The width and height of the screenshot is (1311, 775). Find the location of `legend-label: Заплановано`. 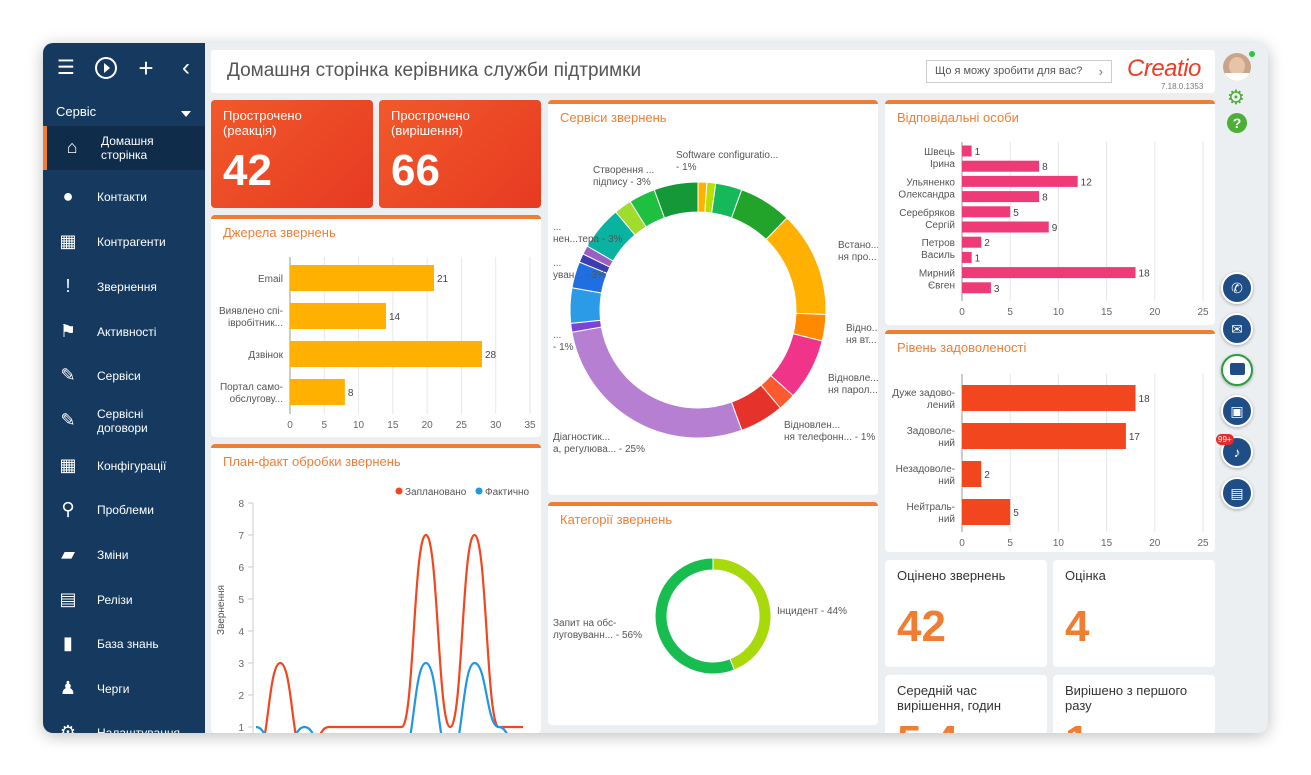

legend-label: Заплановано is located at coordinates (436, 492).